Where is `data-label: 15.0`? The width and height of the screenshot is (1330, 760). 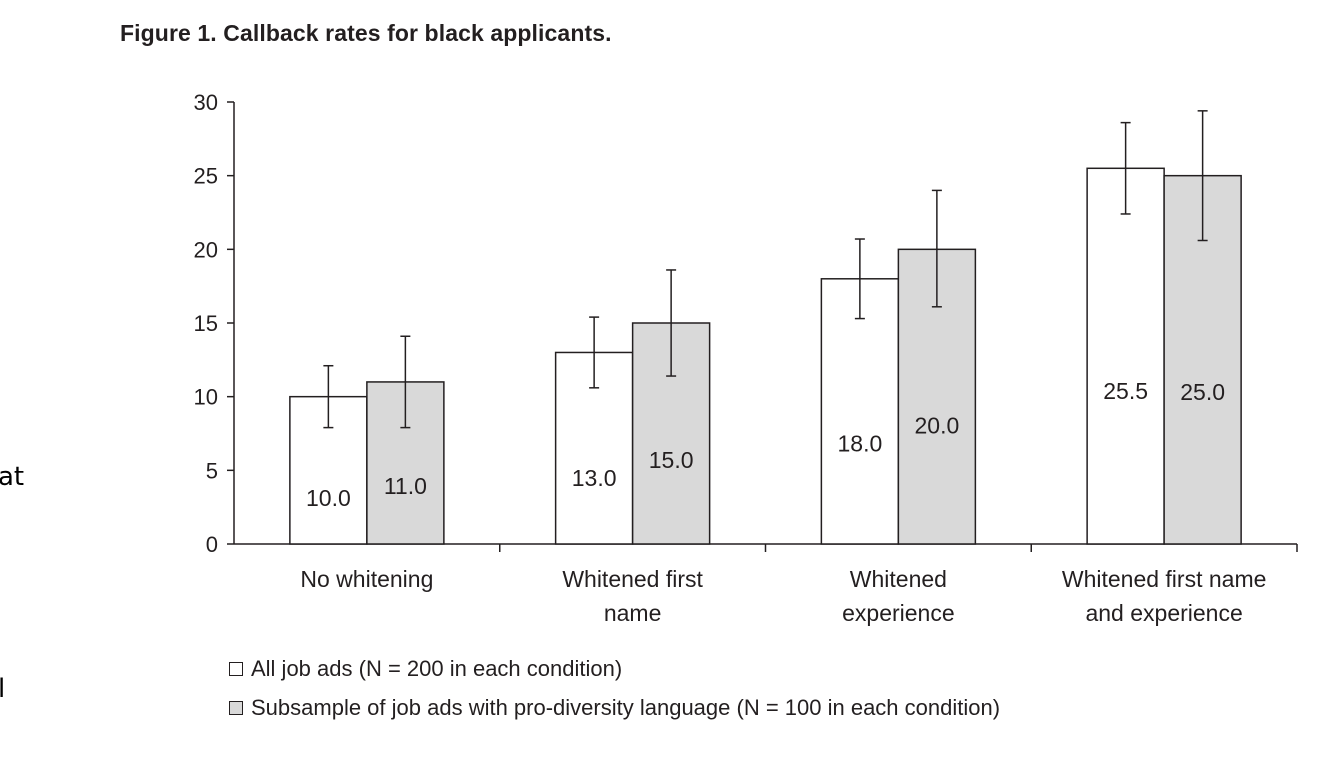 data-label: 15.0 is located at coordinates (671, 460).